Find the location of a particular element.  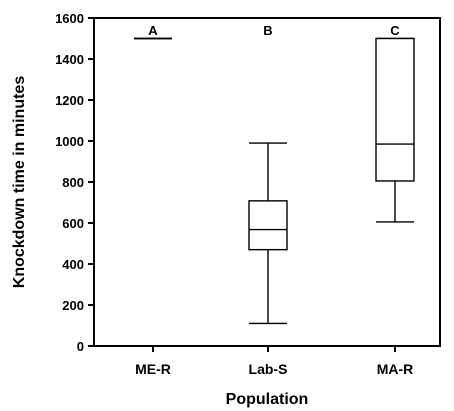

box-ma-r: C is located at coordinates (395, 123).